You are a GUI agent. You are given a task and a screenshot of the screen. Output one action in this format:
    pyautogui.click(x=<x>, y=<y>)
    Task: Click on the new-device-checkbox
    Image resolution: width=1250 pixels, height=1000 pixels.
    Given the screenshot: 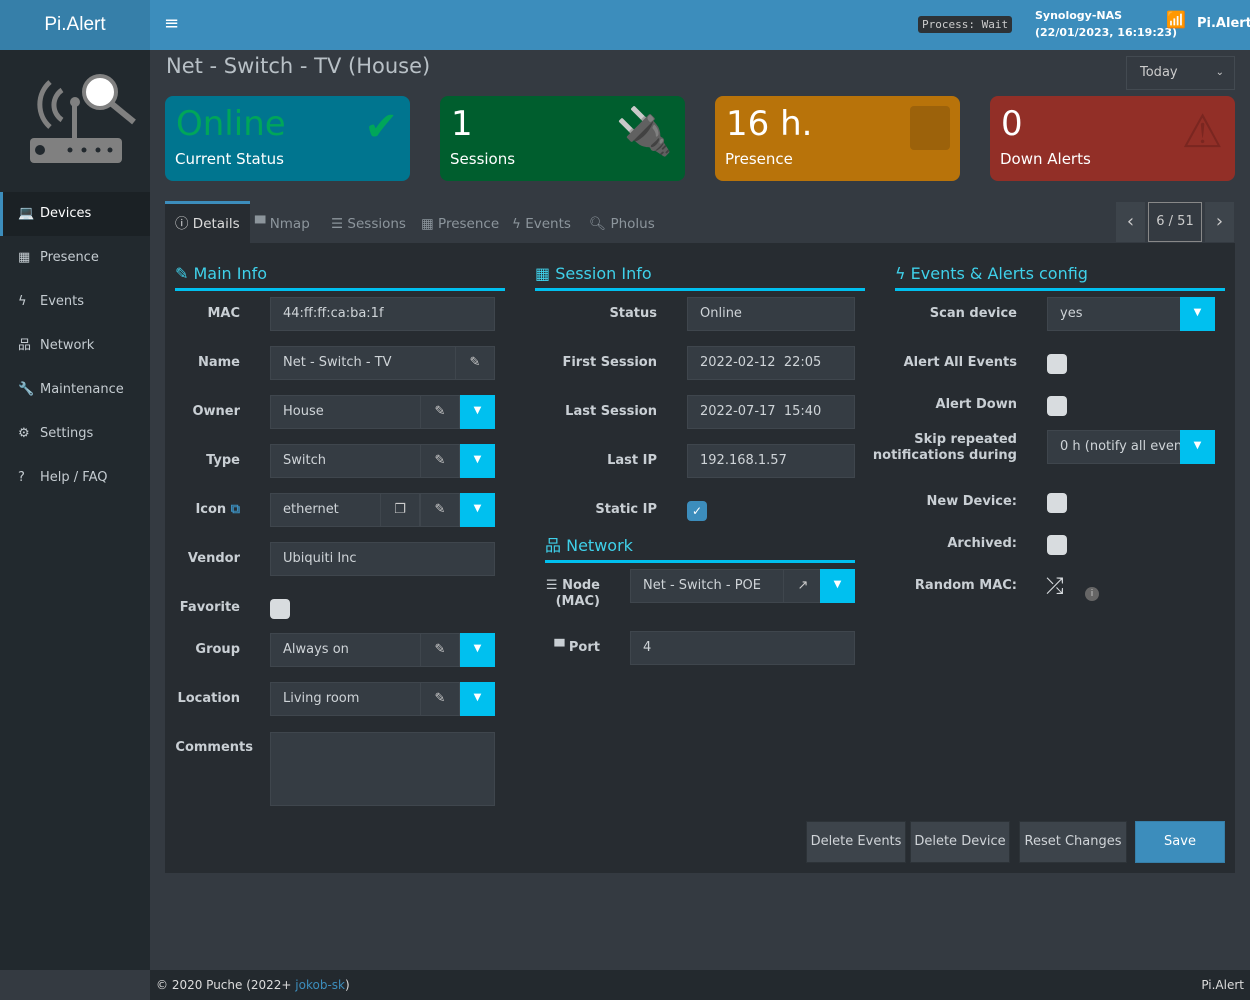 What is the action you would take?
    pyautogui.click(x=1057, y=503)
    